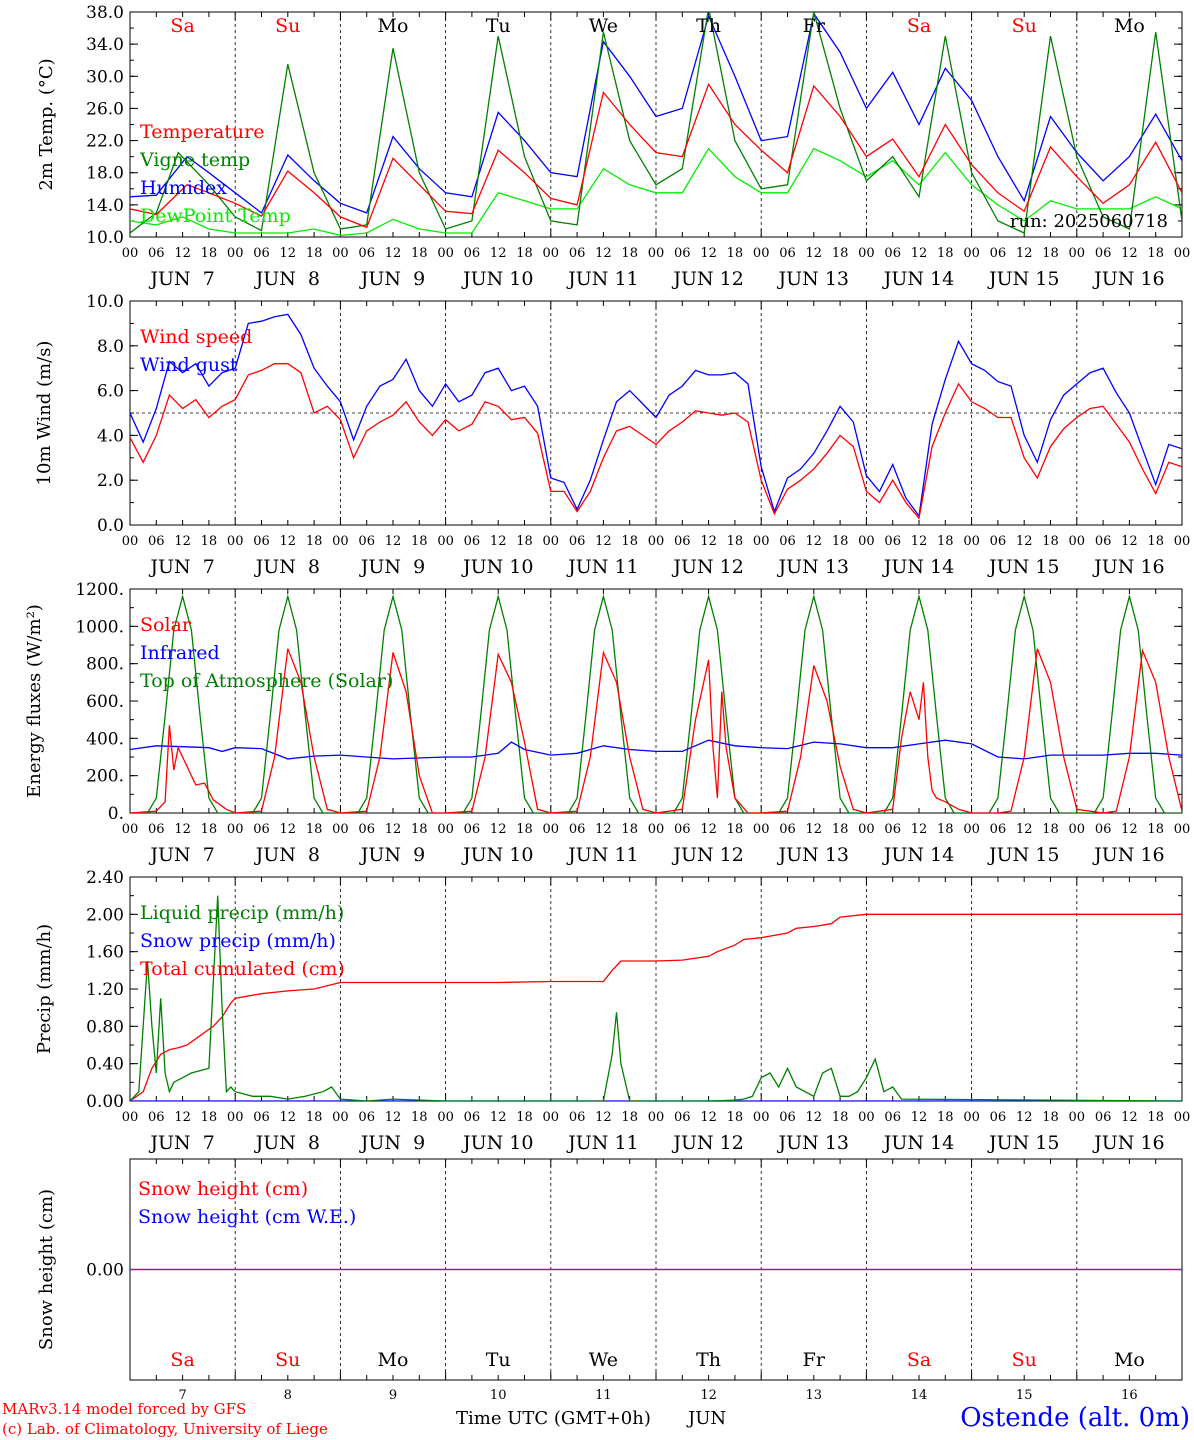 The height and width of the screenshot is (1440, 1194). What do you see at coordinates (105, 702) in the screenshot?
I see `y-tick-label: 600.` at bounding box center [105, 702].